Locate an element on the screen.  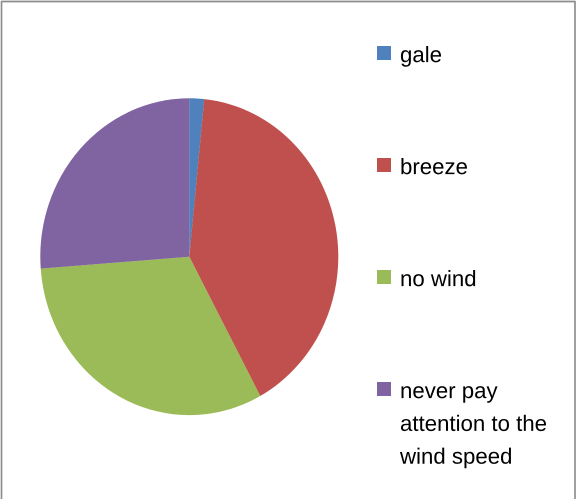
legend-label: no wind is located at coordinates (438, 278).